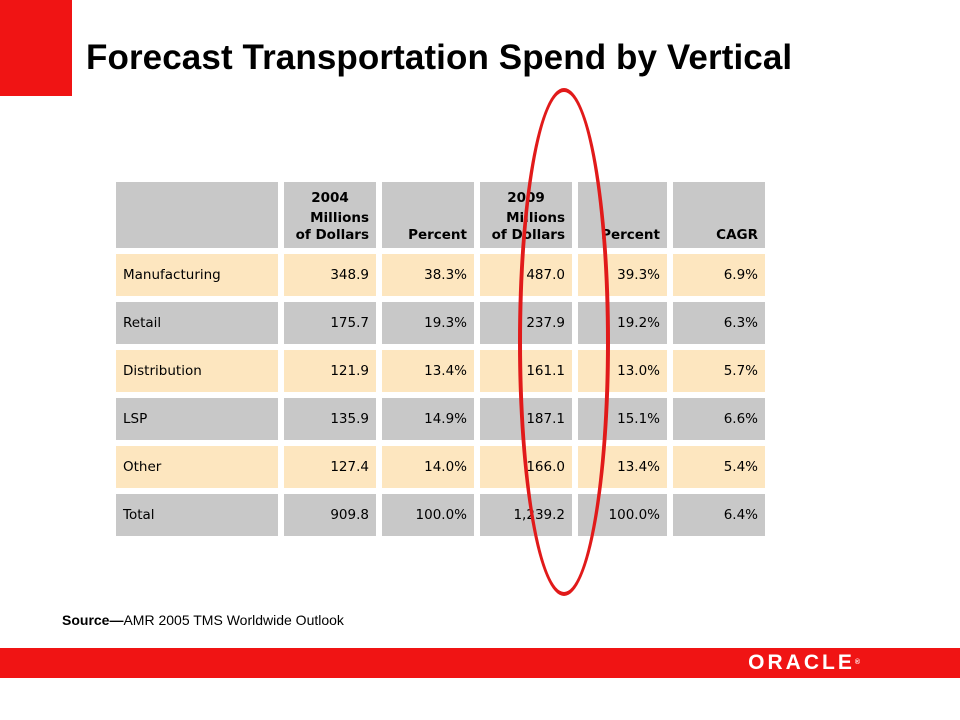 The image size is (960, 720). Describe the element at coordinates (526, 371) in the screenshot. I see `cell-2009-millions: 161.1` at that location.